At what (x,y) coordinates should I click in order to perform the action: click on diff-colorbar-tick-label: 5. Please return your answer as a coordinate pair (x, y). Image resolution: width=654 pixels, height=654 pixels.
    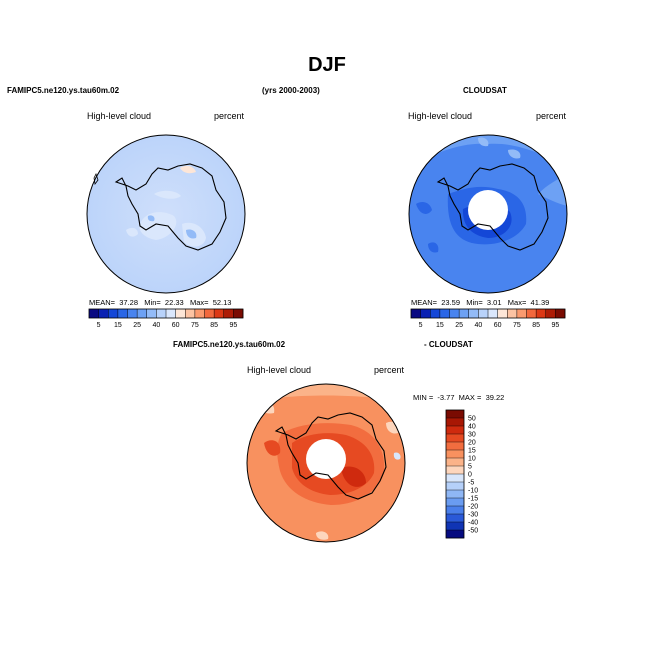
    Looking at the image, I should click on (470, 467).